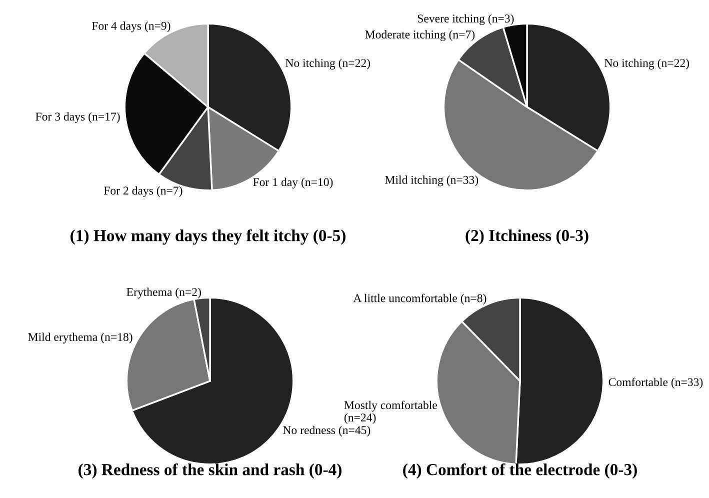 The width and height of the screenshot is (709, 498). What do you see at coordinates (655, 383) in the screenshot?
I see `slice-label: Comfortable (n=33)` at bounding box center [655, 383].